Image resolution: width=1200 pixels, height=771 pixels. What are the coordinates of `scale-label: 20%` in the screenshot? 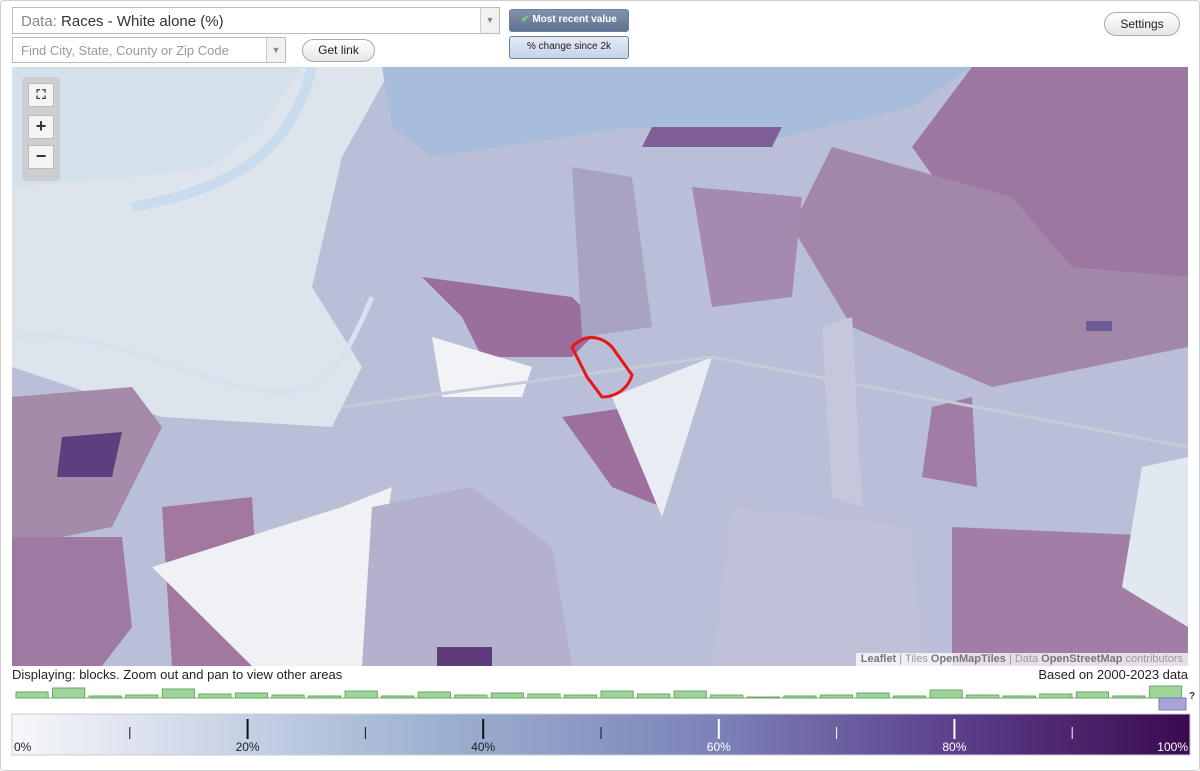 It's located at (248, 747).